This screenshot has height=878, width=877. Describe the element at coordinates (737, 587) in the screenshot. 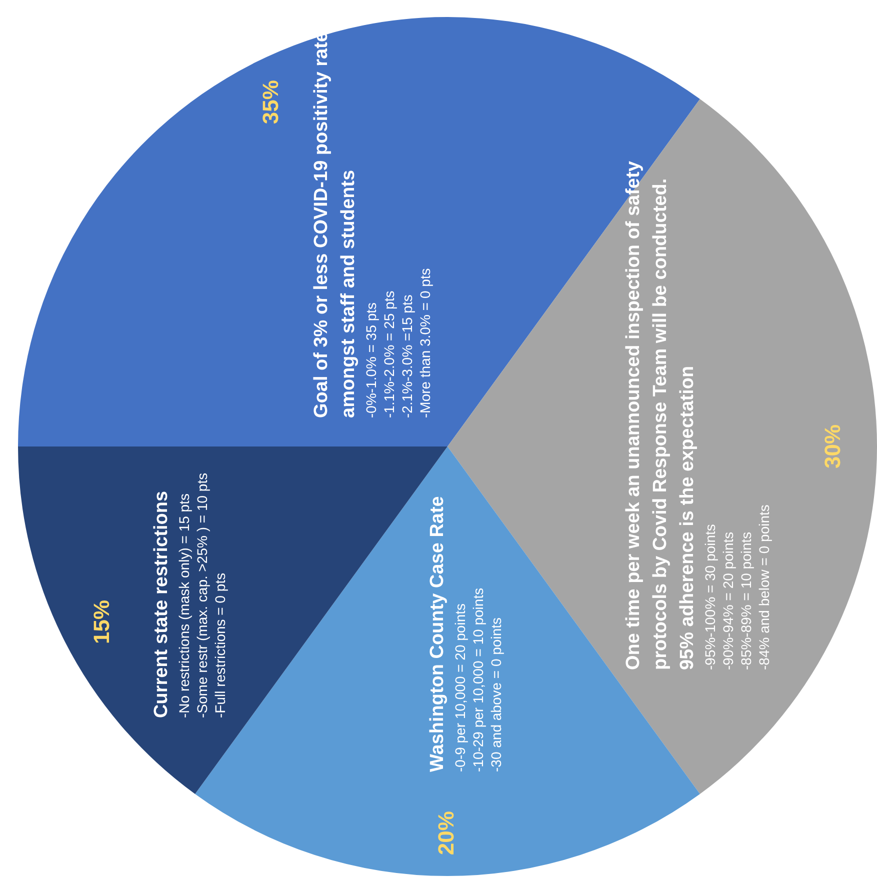

I see `text: -95%-100% = 30 points -90%-94% = 20 points -85%-89% = 10 points -84% and below = 0 points` at that location.